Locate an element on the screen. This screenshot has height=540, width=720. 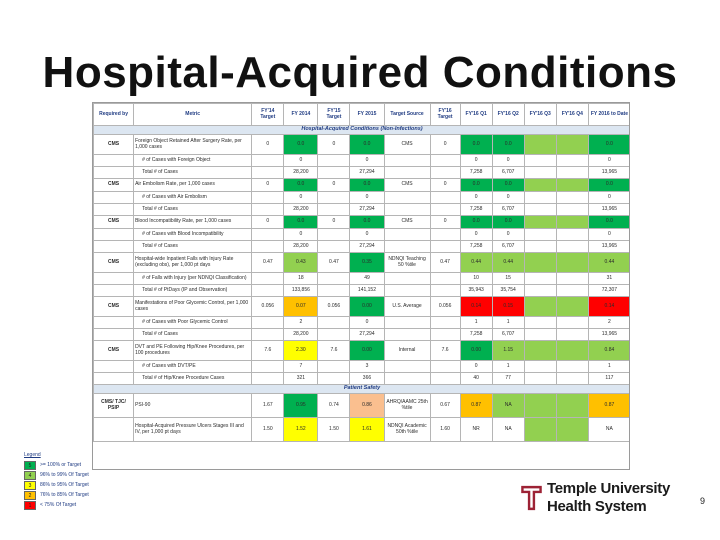
metric-cell: PSI-90 is located at coordinates (193, 405).